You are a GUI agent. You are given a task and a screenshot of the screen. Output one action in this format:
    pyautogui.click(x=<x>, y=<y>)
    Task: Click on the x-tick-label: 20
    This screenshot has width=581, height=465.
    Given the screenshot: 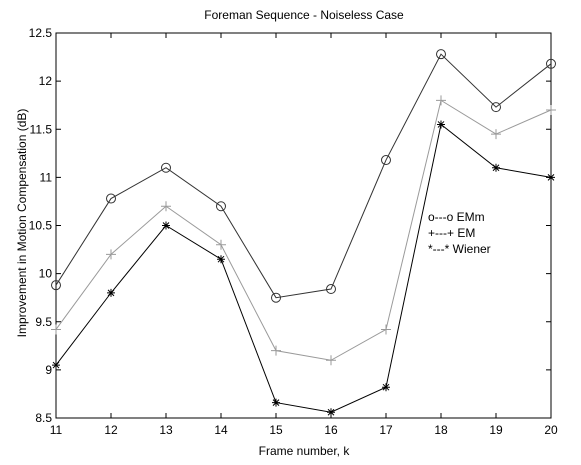 What is the action you would take?
    pyautogui.click(x=551, y=430)
    